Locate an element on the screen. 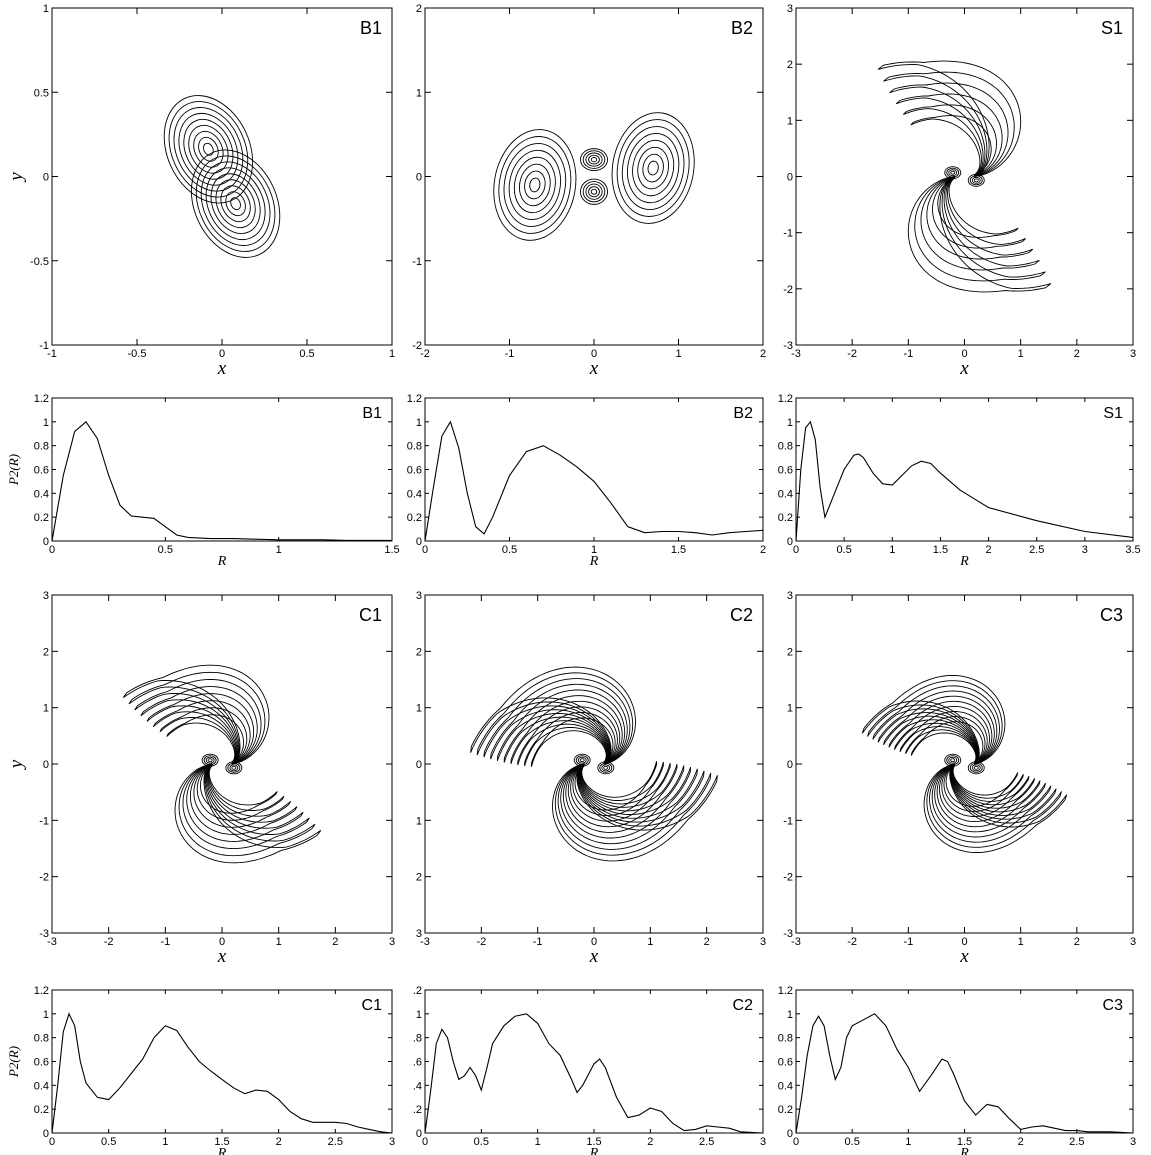  C3-profile-series-line is located at coordinates (964, 1073).